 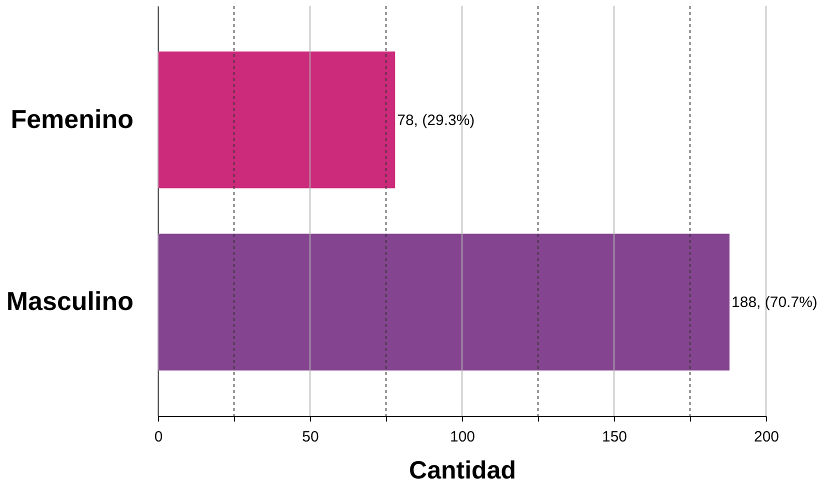 I want to click on x-tick-label: 200, so click(x=767, y=437).